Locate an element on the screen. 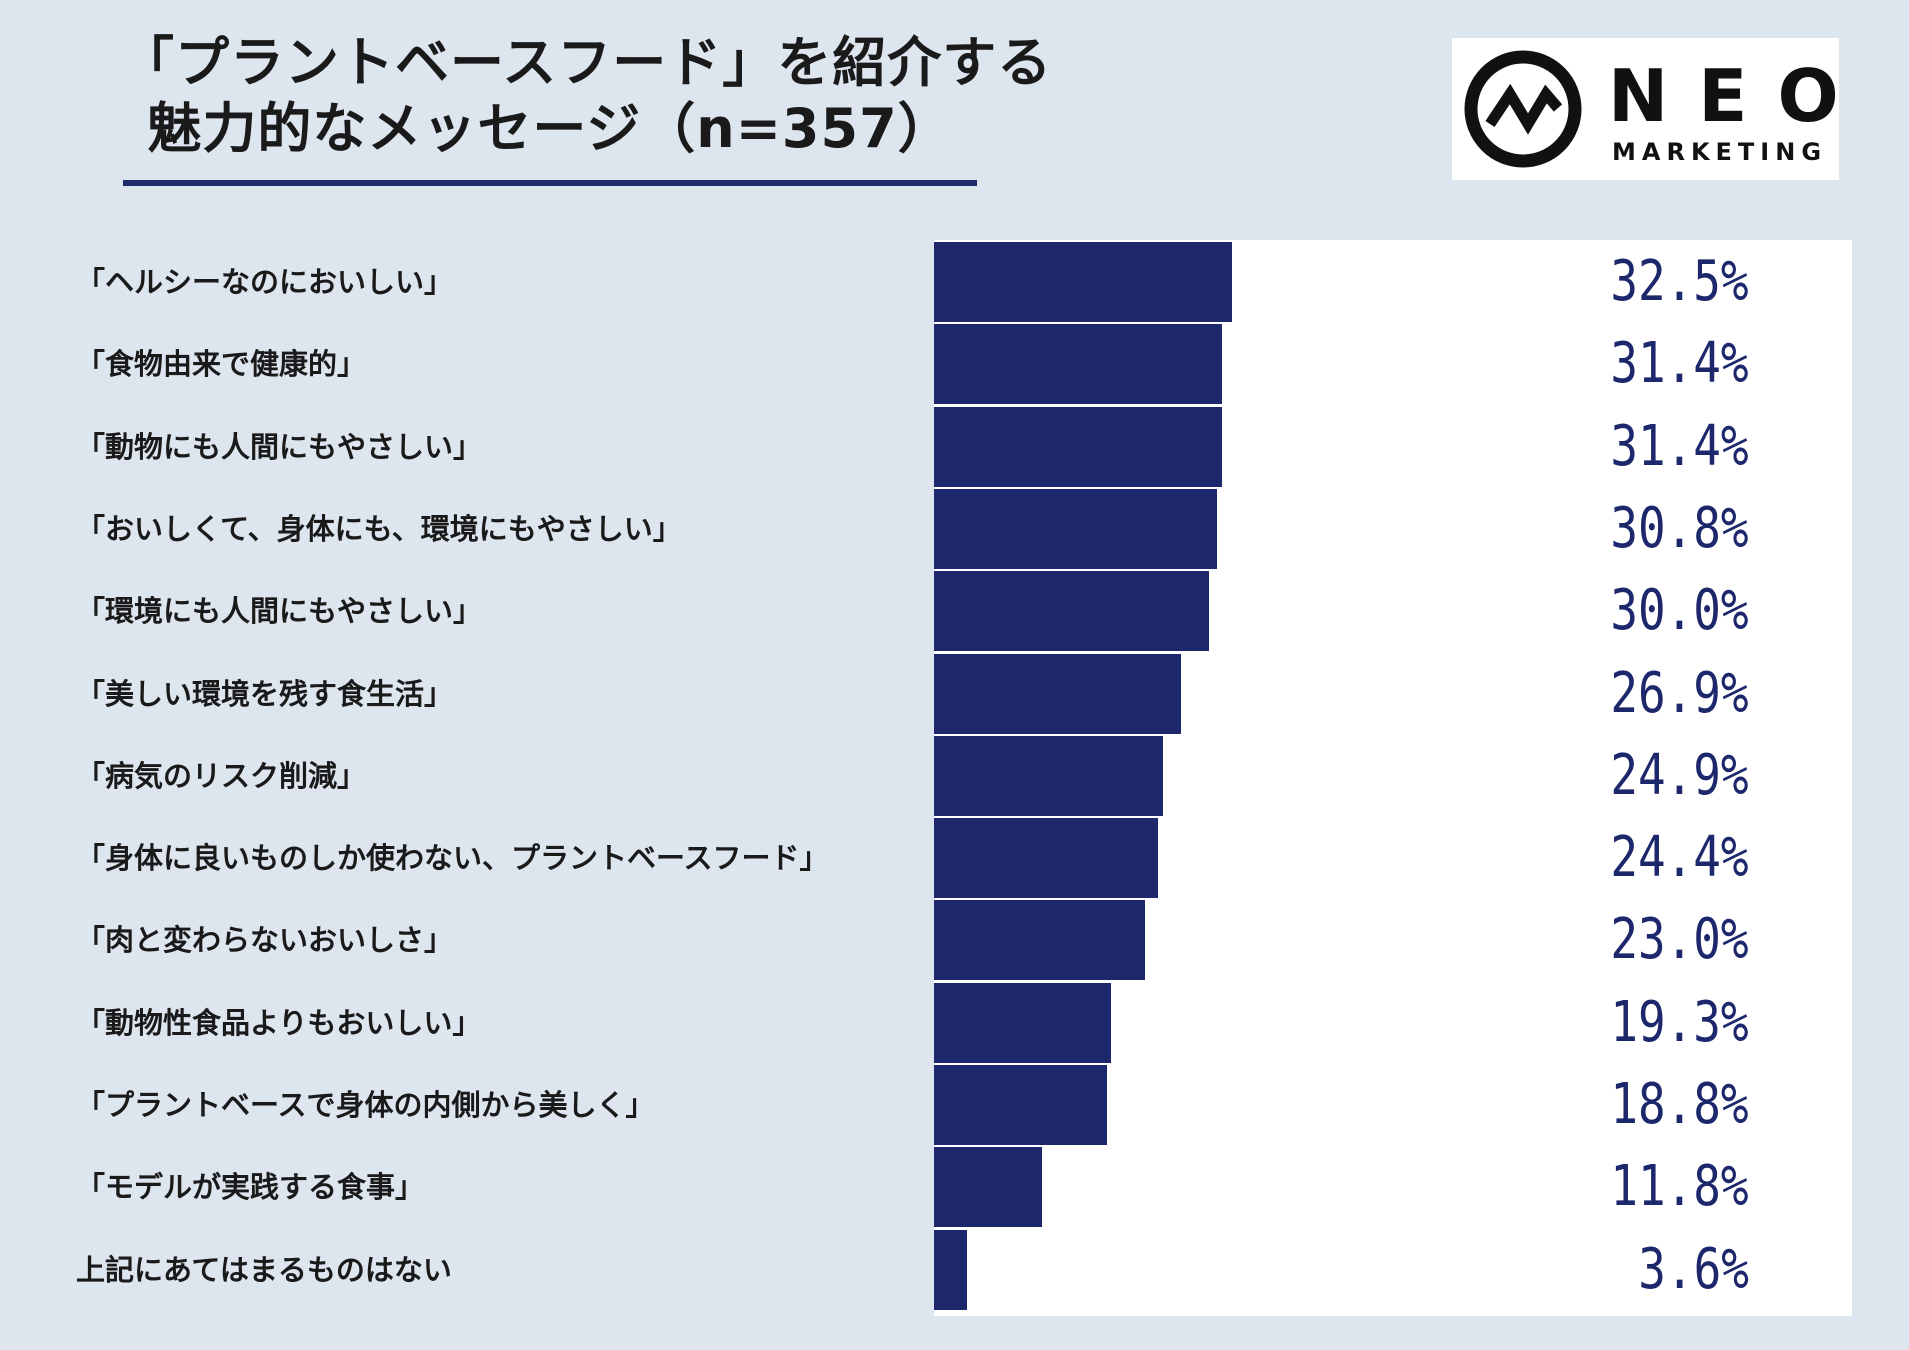 This screenshot has height=1350, width=1909. category-label: 「おいしくて、身体にも、環境にもやさしい」 is located at coordinates (379, 528).